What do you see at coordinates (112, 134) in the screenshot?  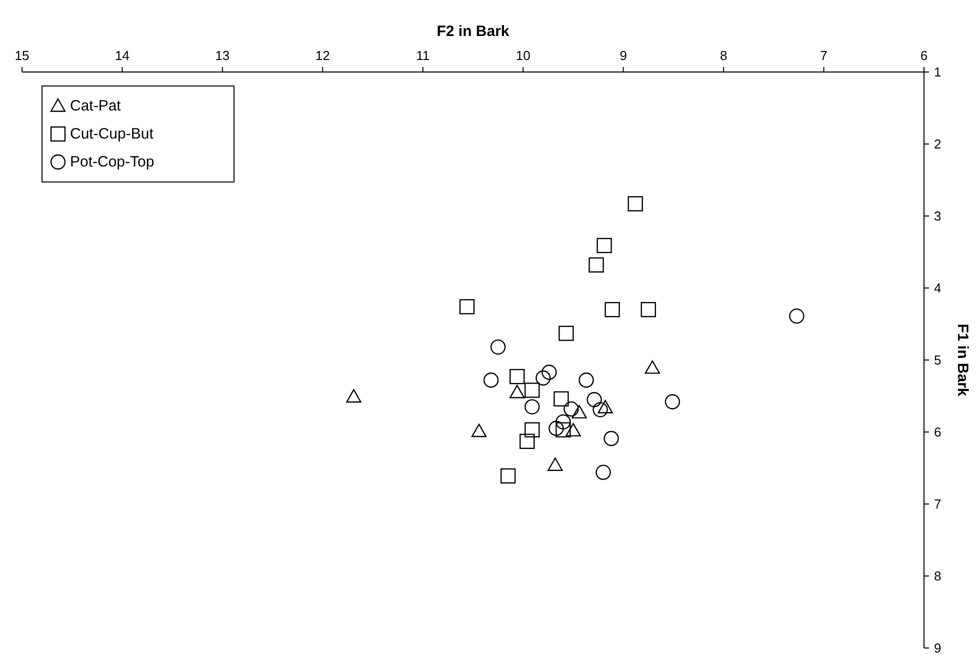 I see `legend-label: Cut-Cup-But` at bounding box center [112, 134].